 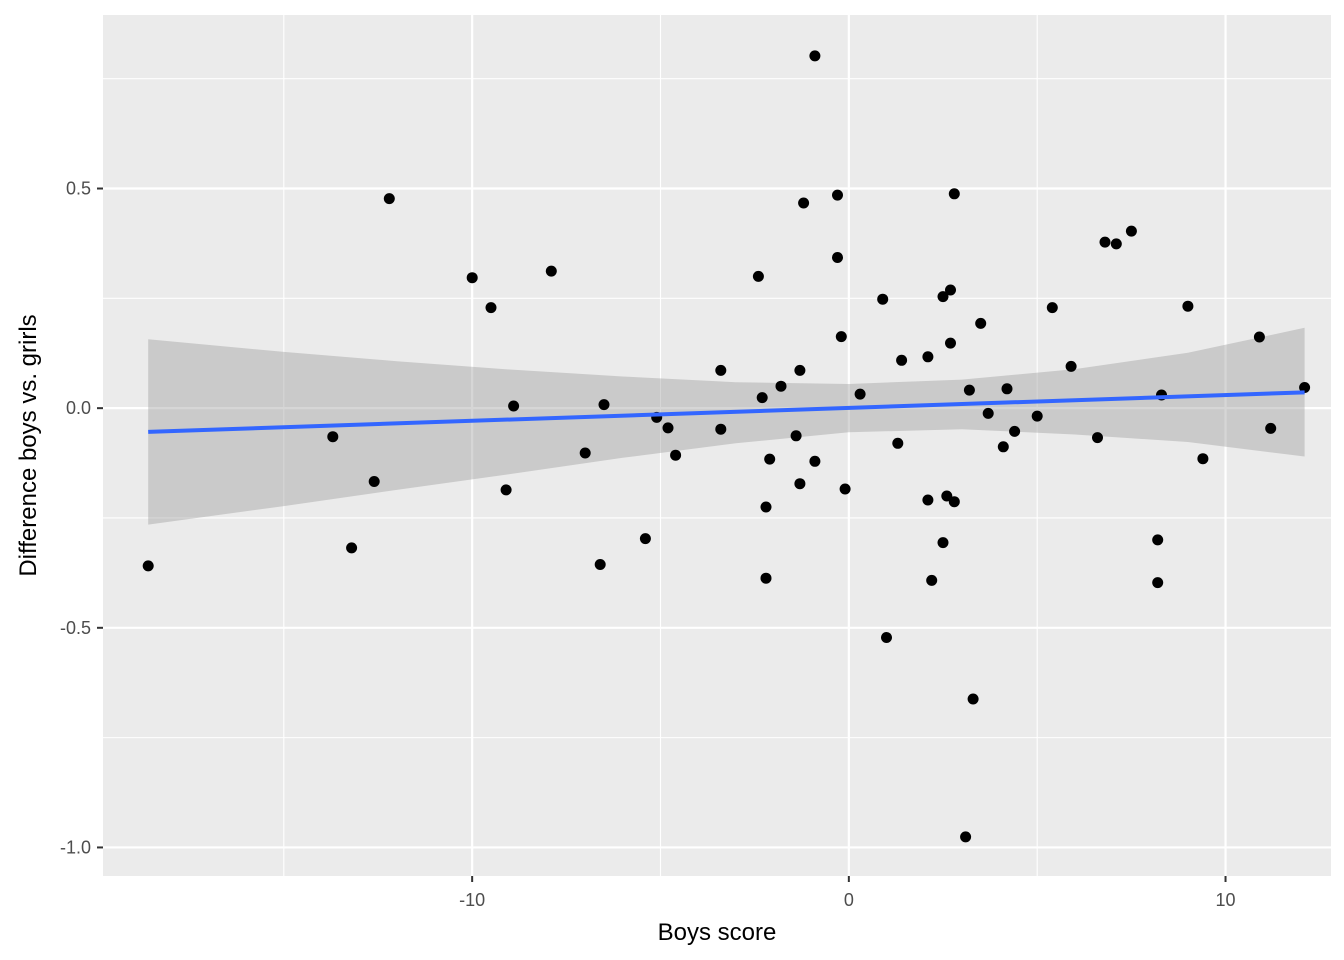 I want to click on x-tick-label: 10, so click(x=1226, y=900).